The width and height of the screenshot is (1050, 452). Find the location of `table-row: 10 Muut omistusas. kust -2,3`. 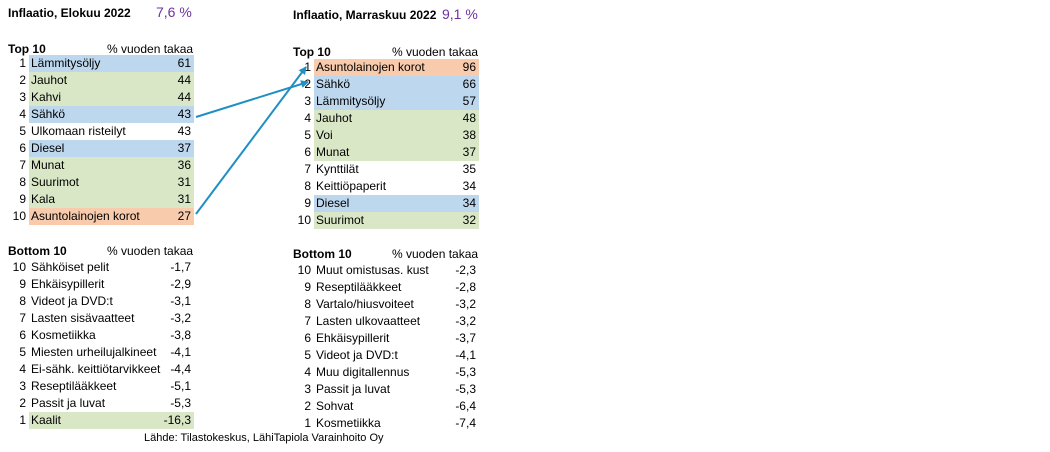

table-row: 10 Muut omistusas. kust -2,3 is located at coordinates (386, 270).